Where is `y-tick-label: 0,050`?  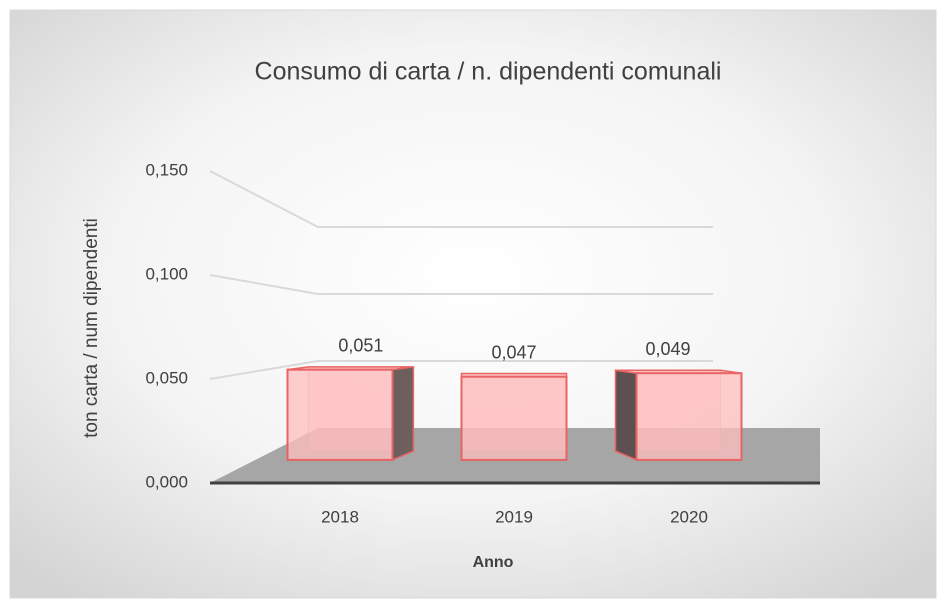 y-tick-label: 0,050 is located at coordinates (166, 377).